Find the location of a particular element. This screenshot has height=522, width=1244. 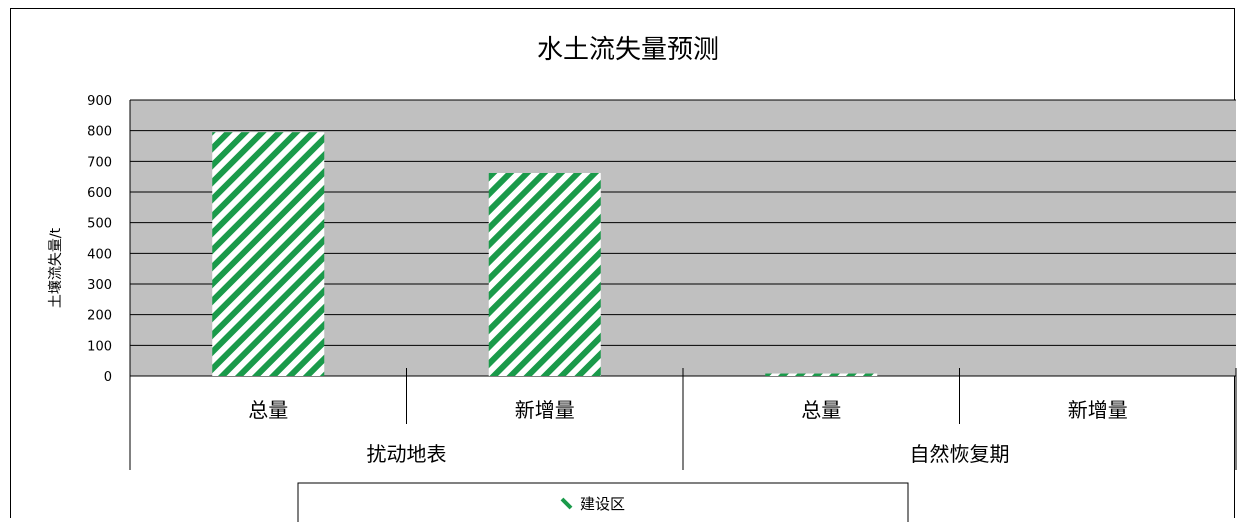

chart-title: 水土流失量预测 is located at coordinates (628, 50).